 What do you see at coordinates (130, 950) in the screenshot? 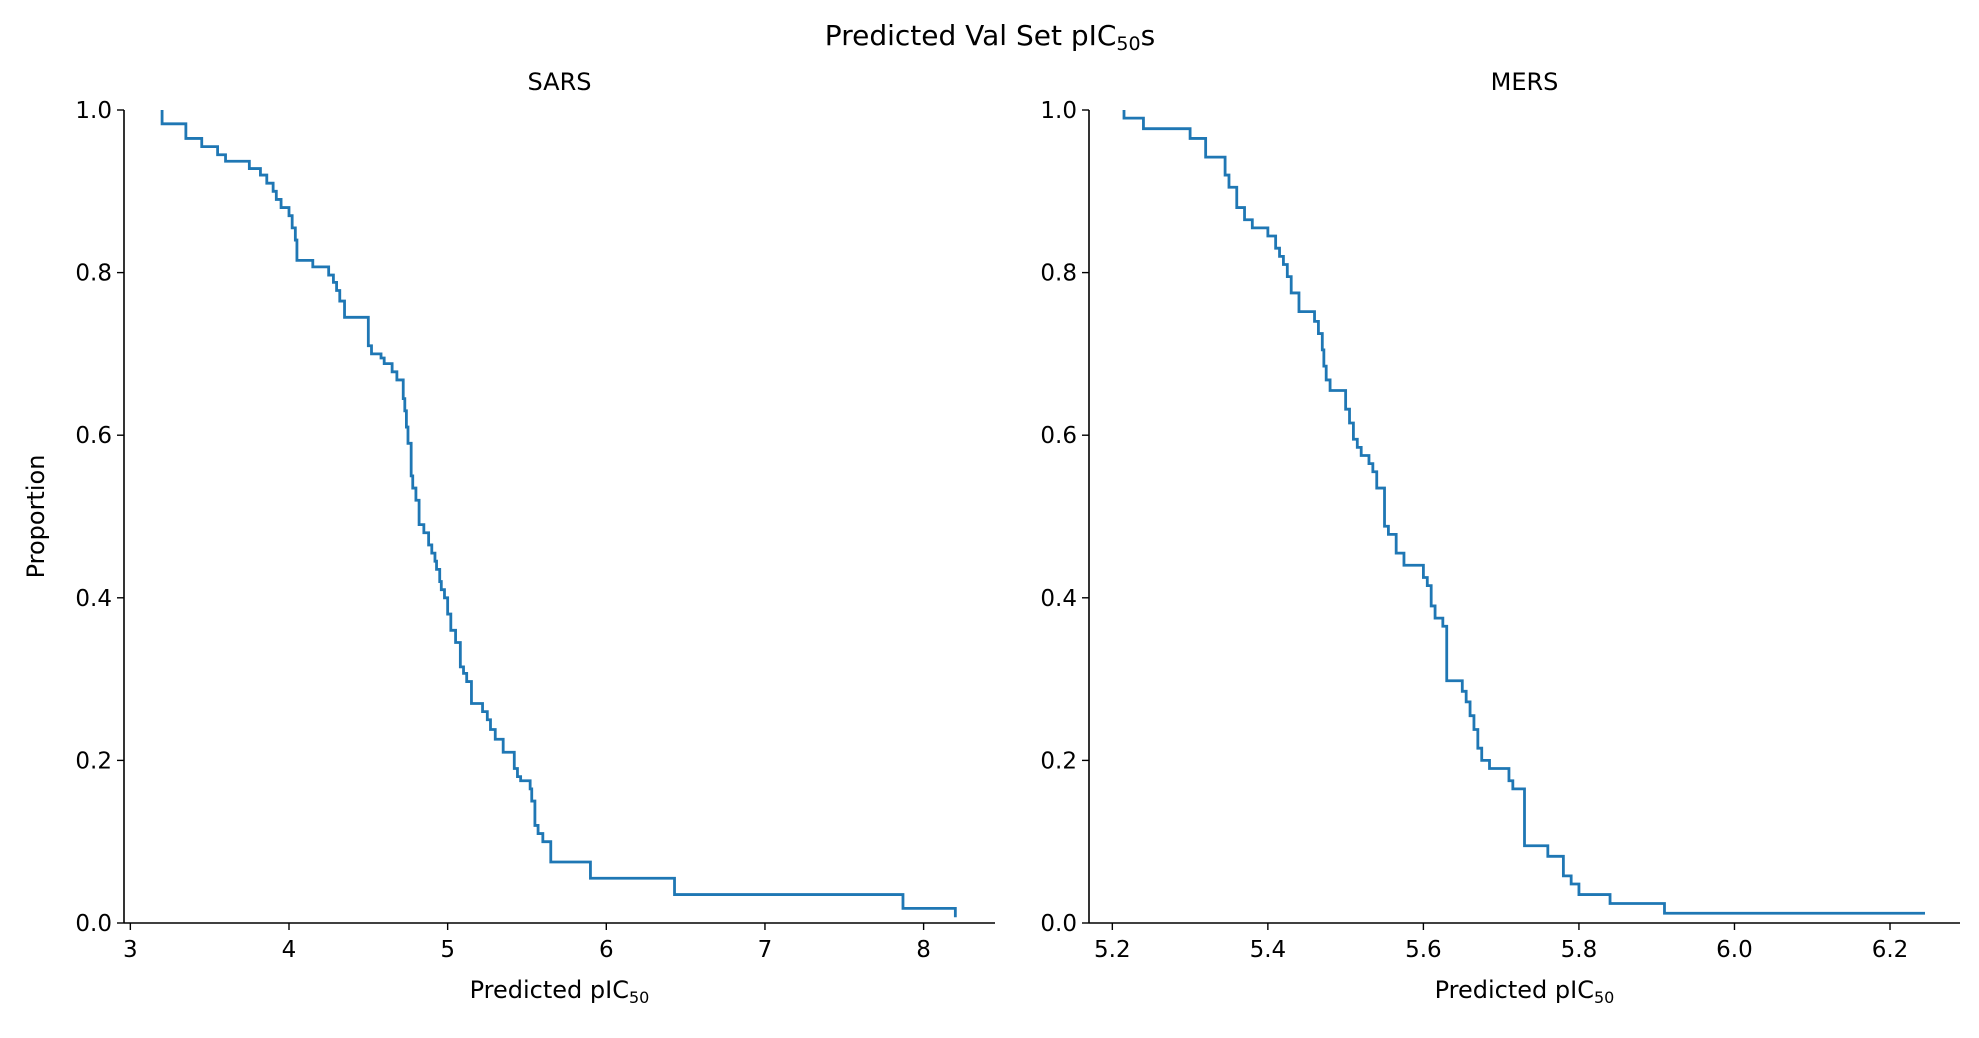
I see `x-tick-label: 3` at bounding box center [130, 950].